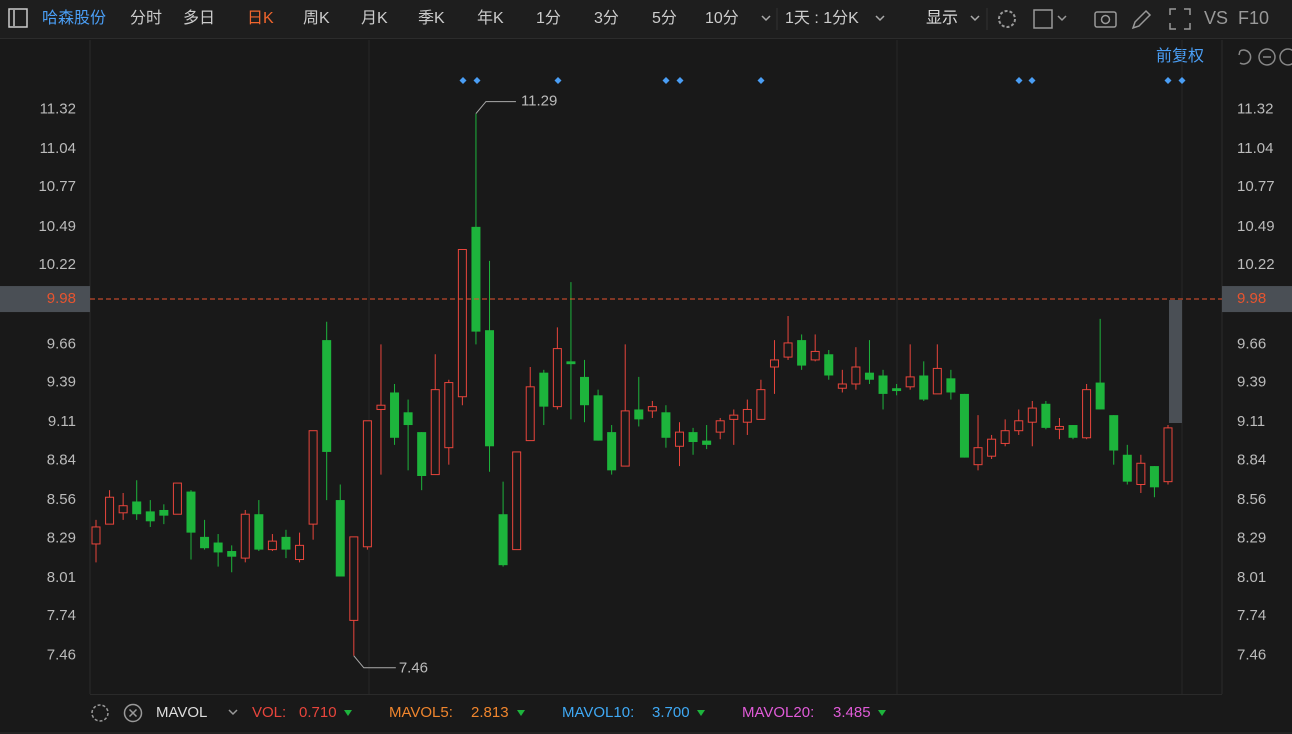 Image resolution: width=1292 pixels, height=734 pixels. What do you see at coordinates (1256, 186) in the screenshot?
I see `y-tick-label-right: 10.77` at bounding box center [1256, 186].